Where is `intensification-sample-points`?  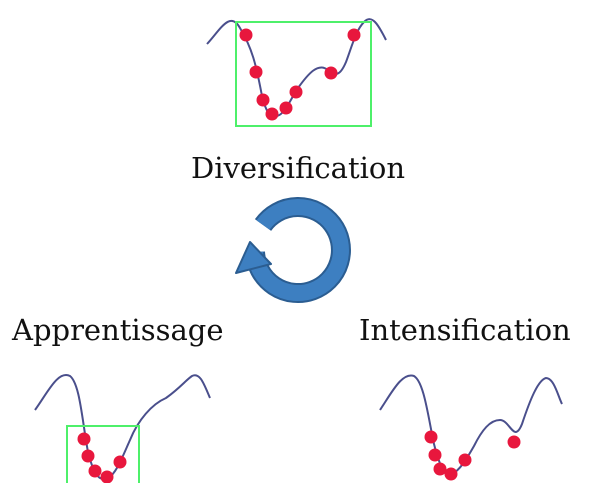 intensification-sample-points is located at coordinates (472, 455).